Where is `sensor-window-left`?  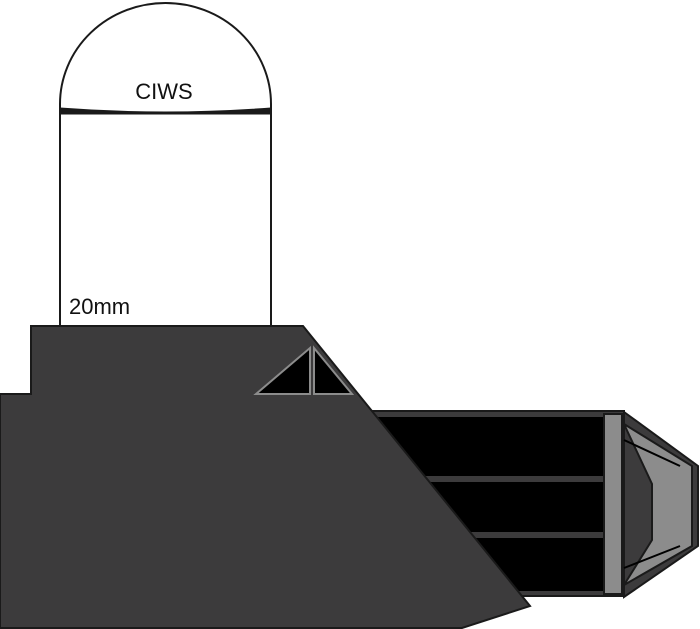
sensor-window-left is located at coordinates (282, 370).